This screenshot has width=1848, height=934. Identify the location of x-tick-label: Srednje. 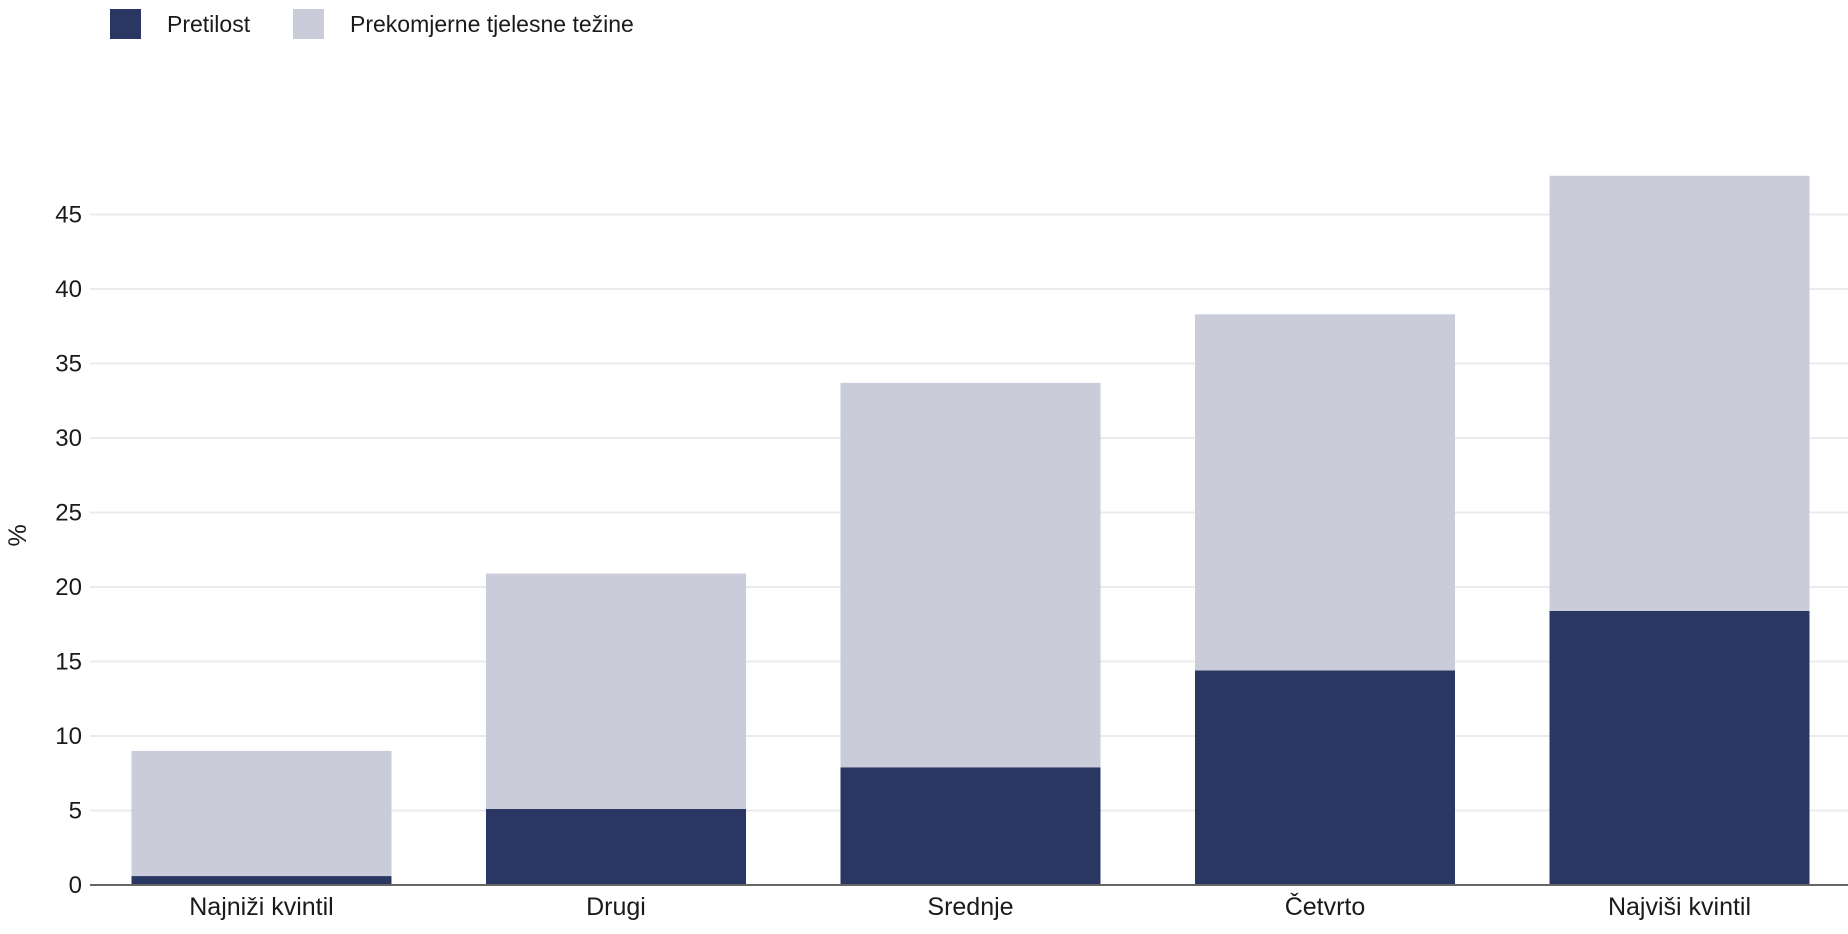
(970, 907).